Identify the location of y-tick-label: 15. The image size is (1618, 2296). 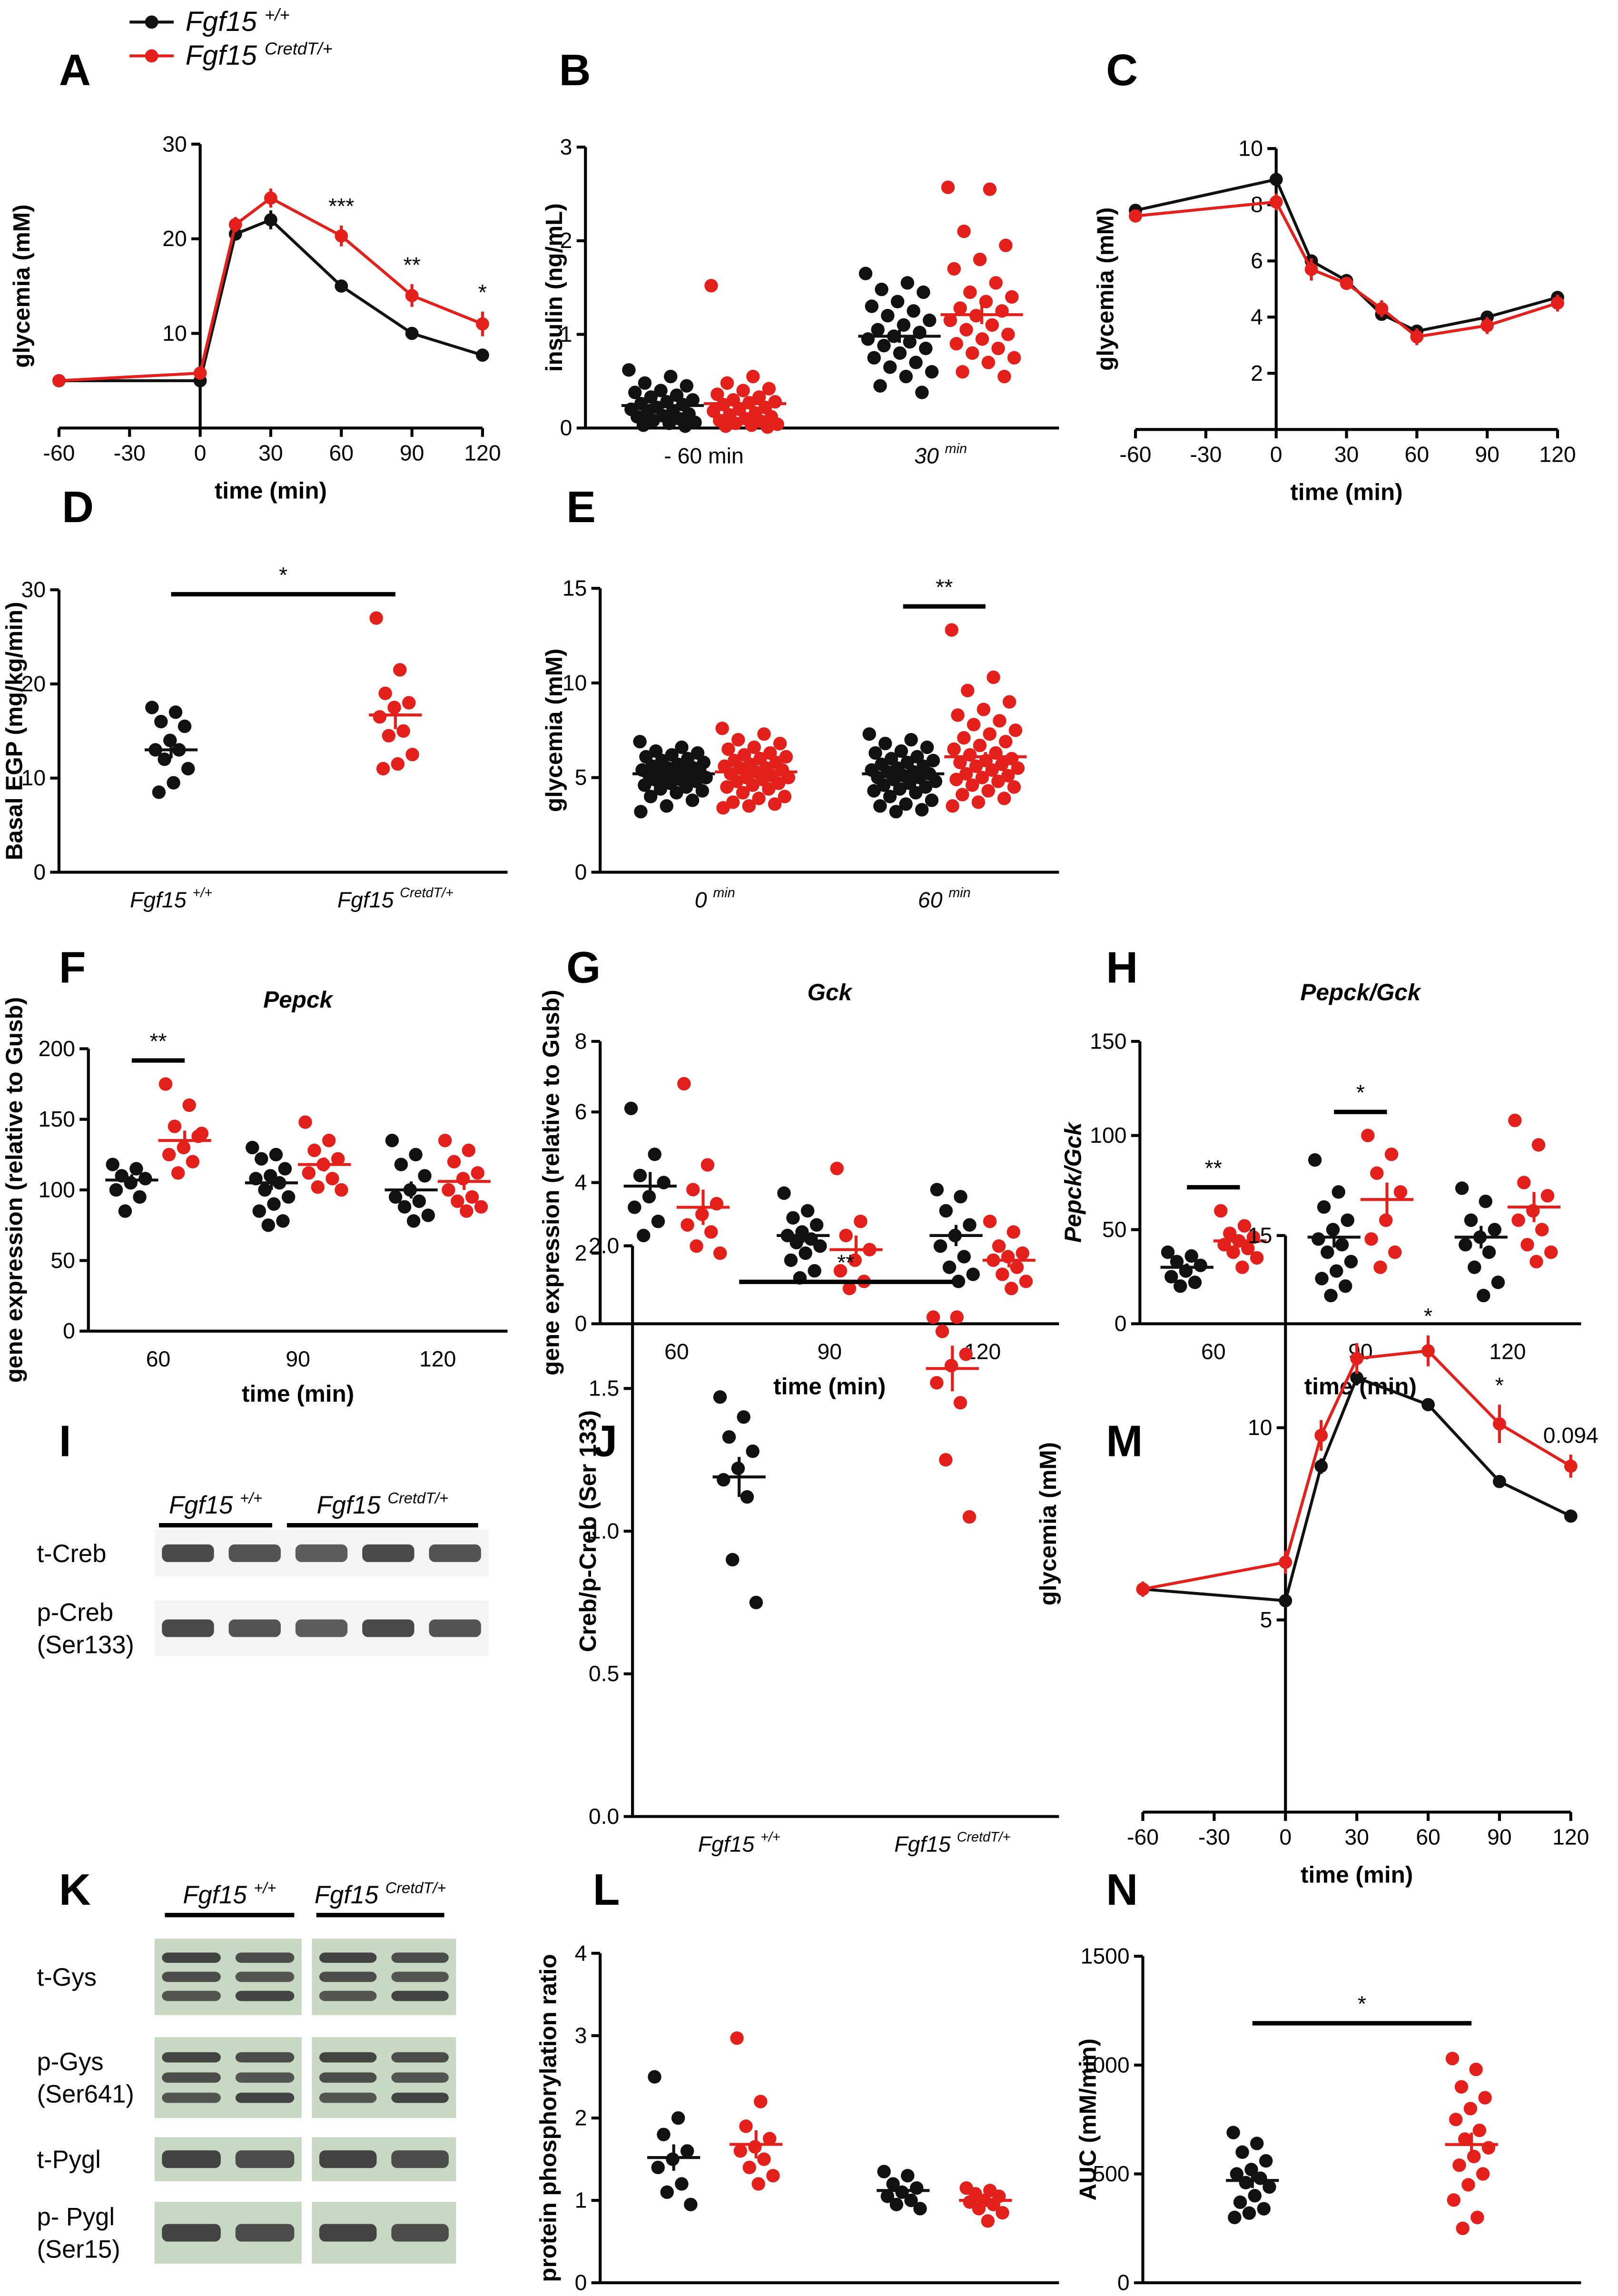
(574, 588).